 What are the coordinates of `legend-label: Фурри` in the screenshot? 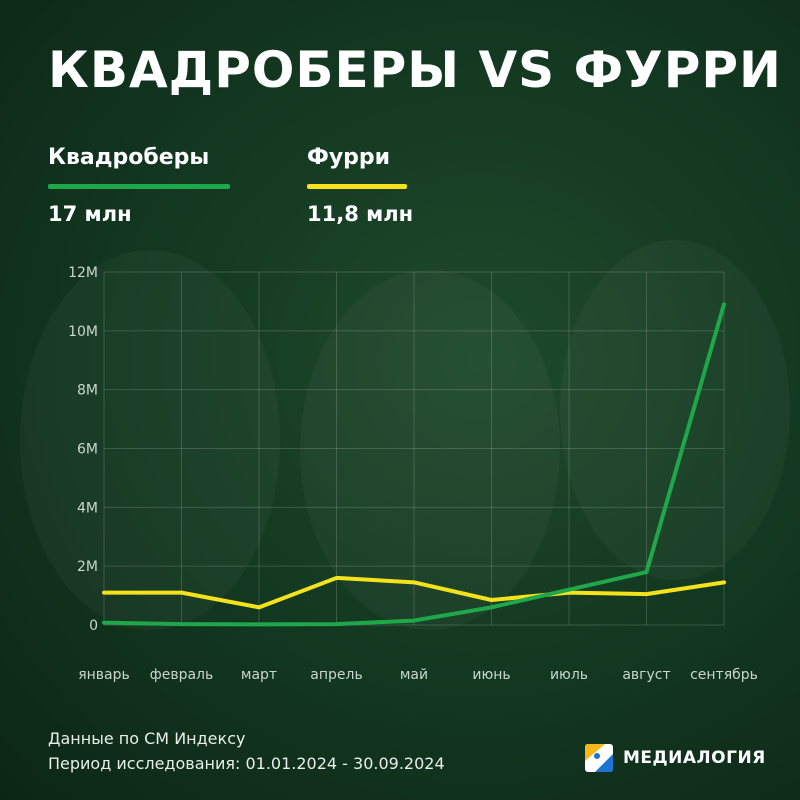 It's located at (349, 157).